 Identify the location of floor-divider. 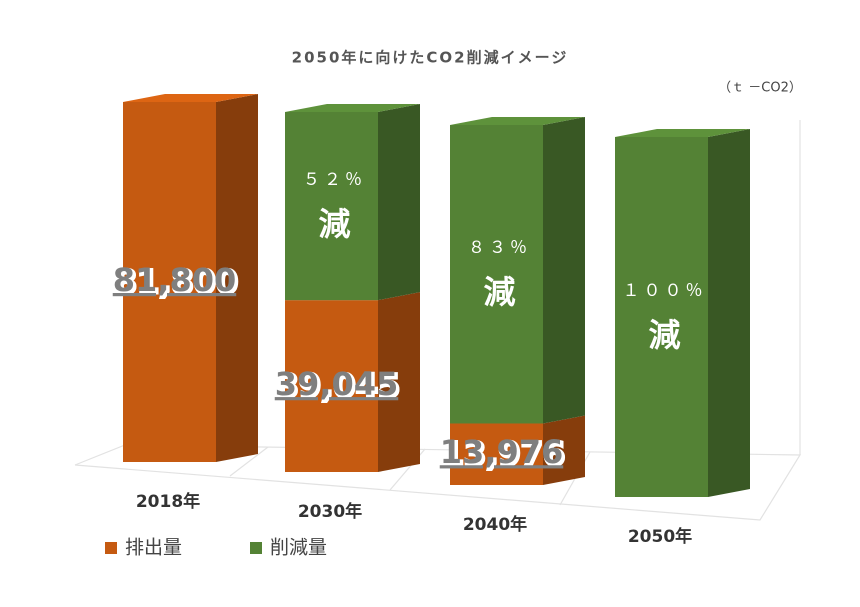
(249, 461).